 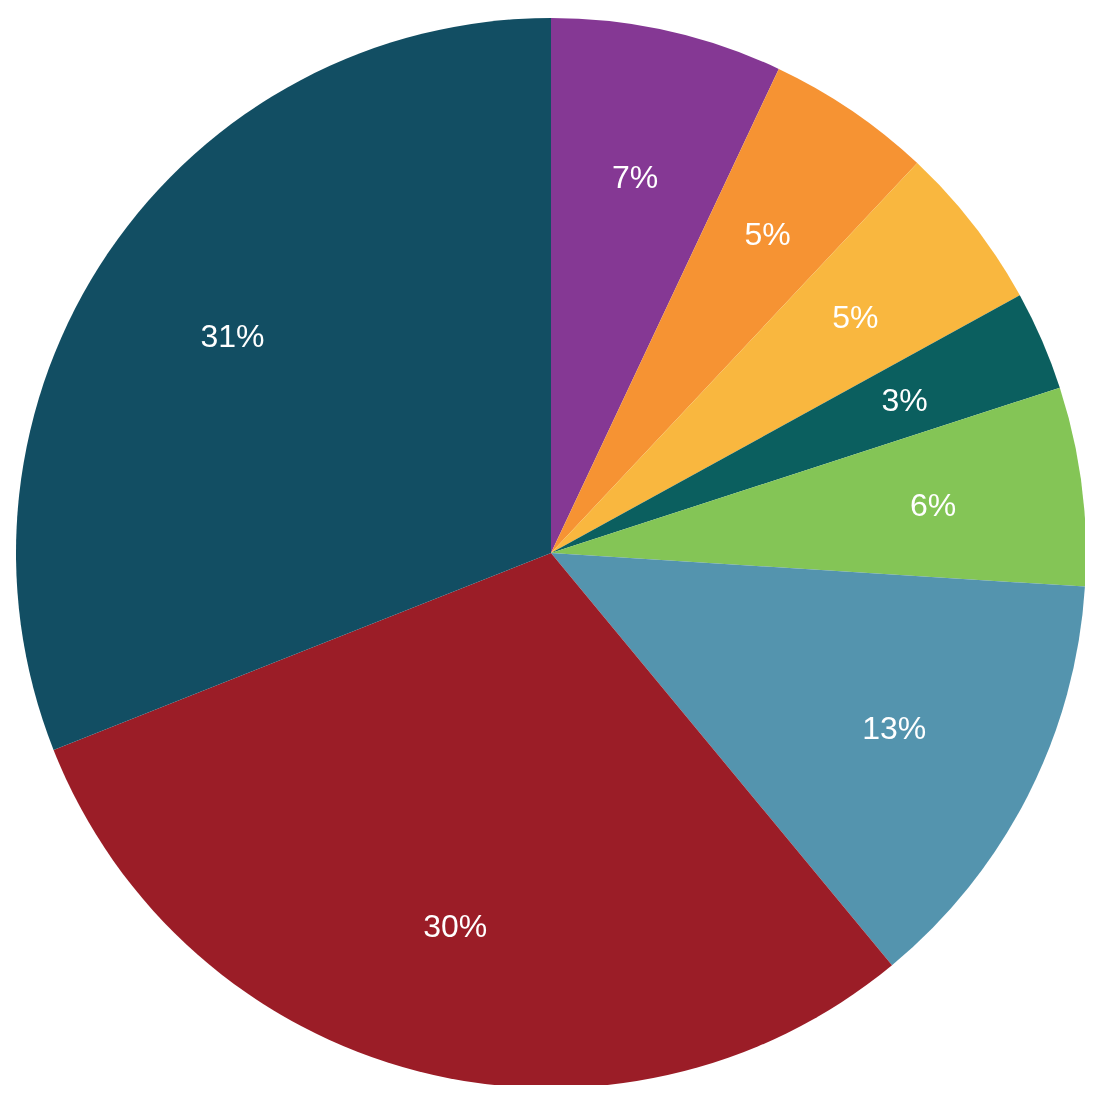 I want to click on data-label: 7%, so click(x=635, y=177).